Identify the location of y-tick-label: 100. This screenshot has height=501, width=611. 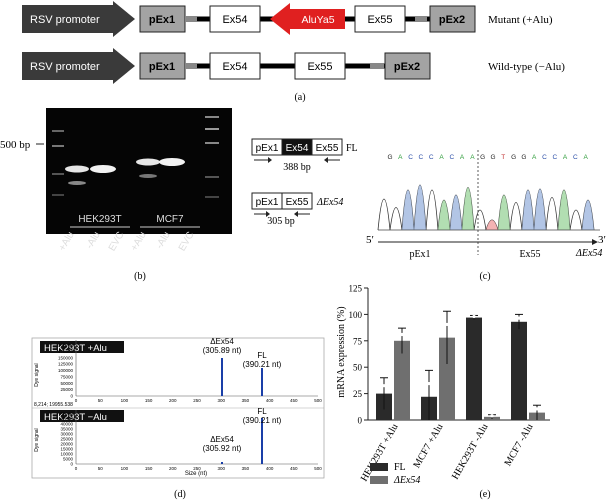
(356, 315).